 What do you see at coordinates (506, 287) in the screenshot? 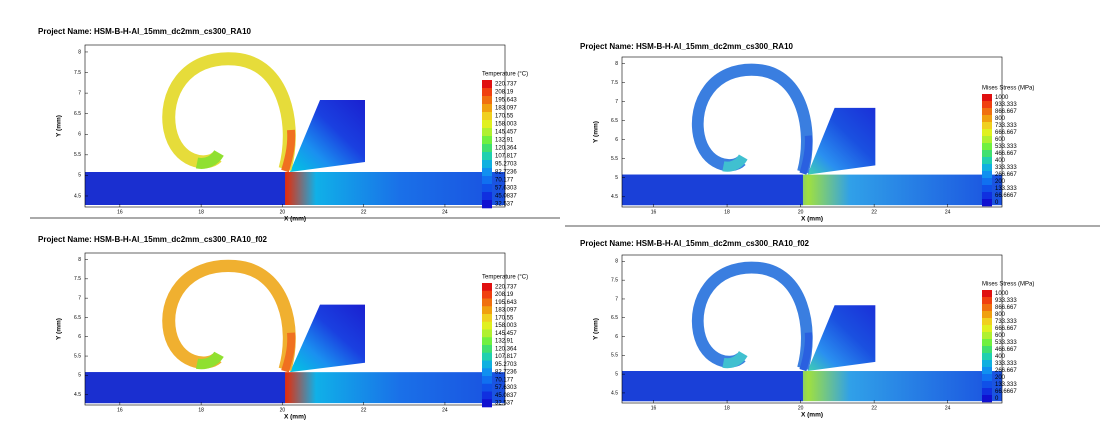
I see `legend-label: 220.737` at bounding box center [506, 287].